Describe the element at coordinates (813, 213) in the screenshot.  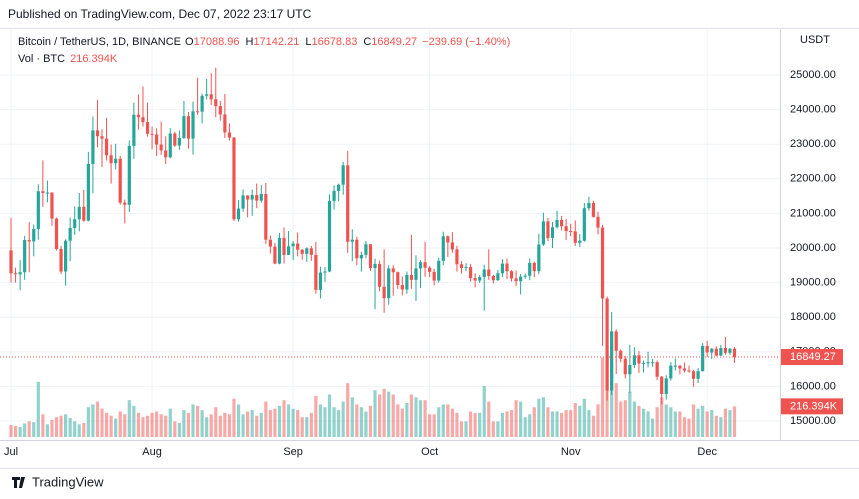
I see `y-tick-label: 21000.00` at that location.